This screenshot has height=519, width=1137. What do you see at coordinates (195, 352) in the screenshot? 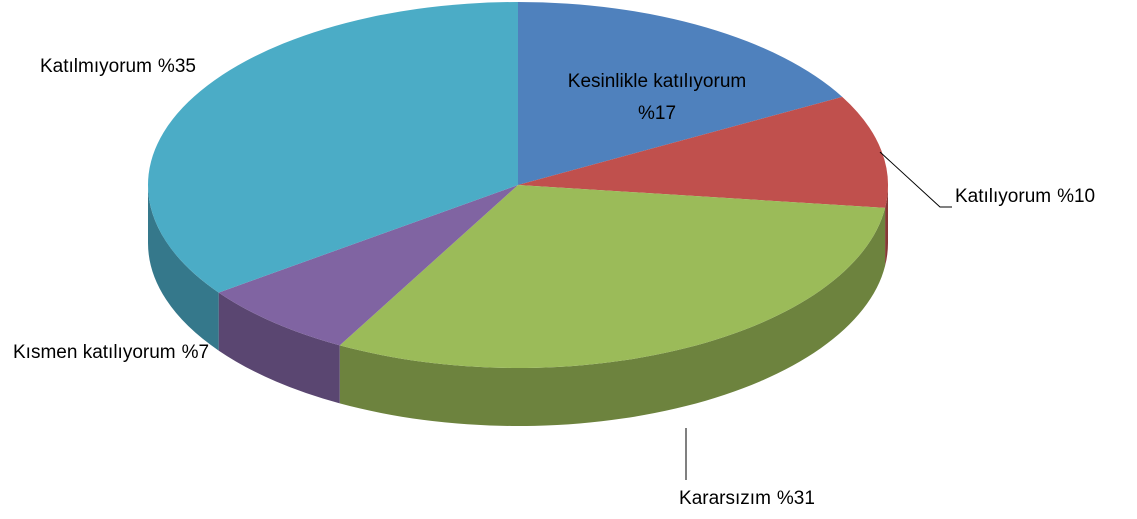
I see `value-label: %7` at bounding box center [195, 352].